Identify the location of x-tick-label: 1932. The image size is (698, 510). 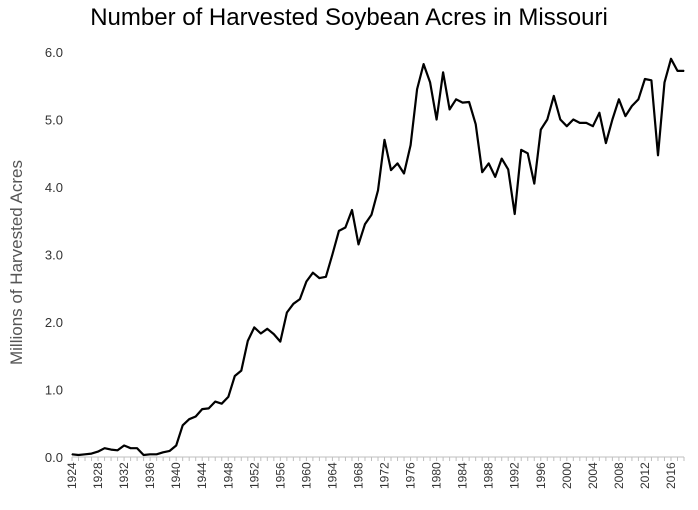
(124, 475).